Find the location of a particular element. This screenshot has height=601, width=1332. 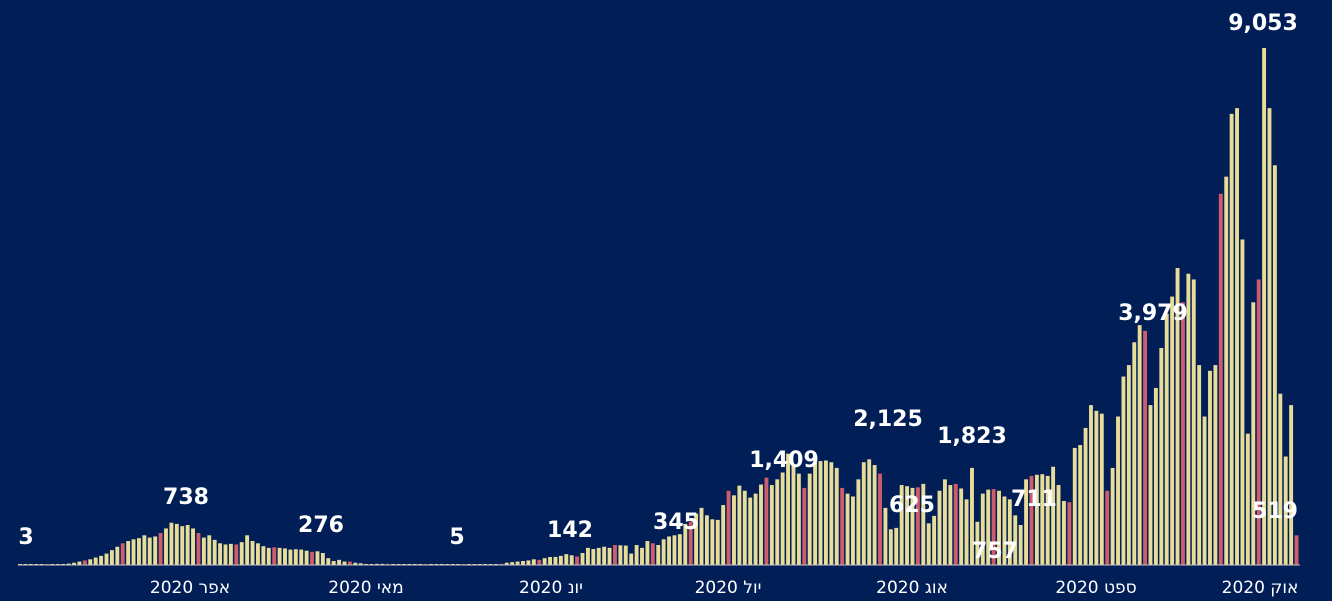

annotation-1409: 1,409 is located at coordinates (784, 460).